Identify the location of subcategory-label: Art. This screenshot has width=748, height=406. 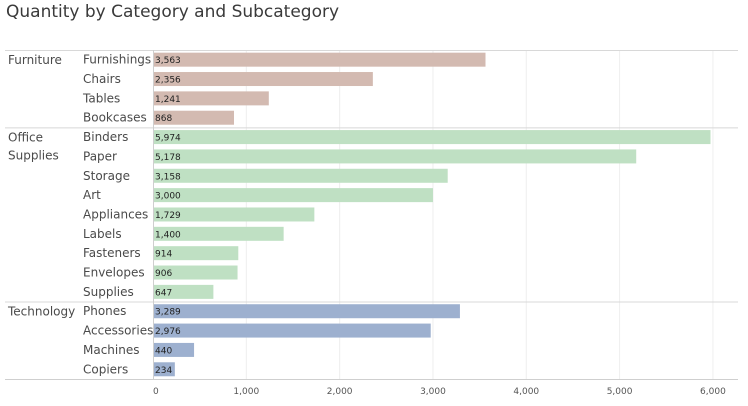
(92, 195).